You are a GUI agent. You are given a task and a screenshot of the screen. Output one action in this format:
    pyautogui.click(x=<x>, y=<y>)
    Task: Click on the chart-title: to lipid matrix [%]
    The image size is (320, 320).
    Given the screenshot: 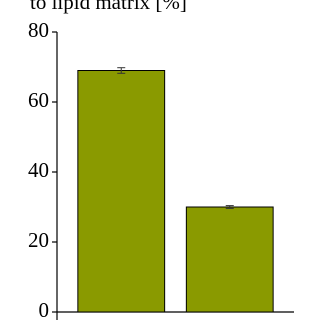 What is the action you would take?
    pyautogui.click(x=108, y=7)
    